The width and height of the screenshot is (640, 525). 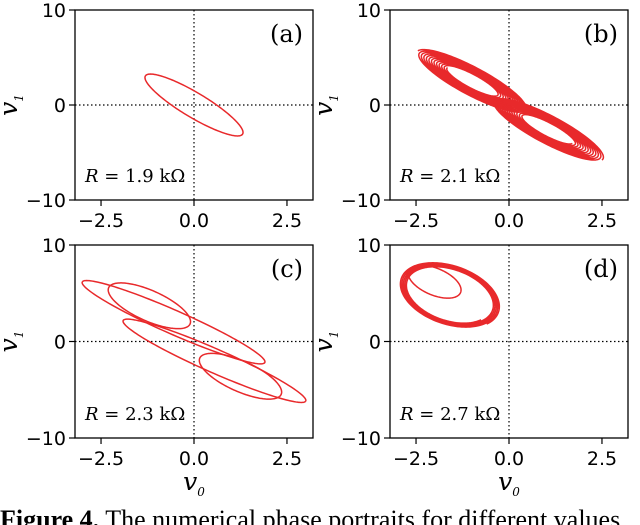 I want to click on resistance-annotation: R = 2.3 kΩ, so click(x=134, y=414).